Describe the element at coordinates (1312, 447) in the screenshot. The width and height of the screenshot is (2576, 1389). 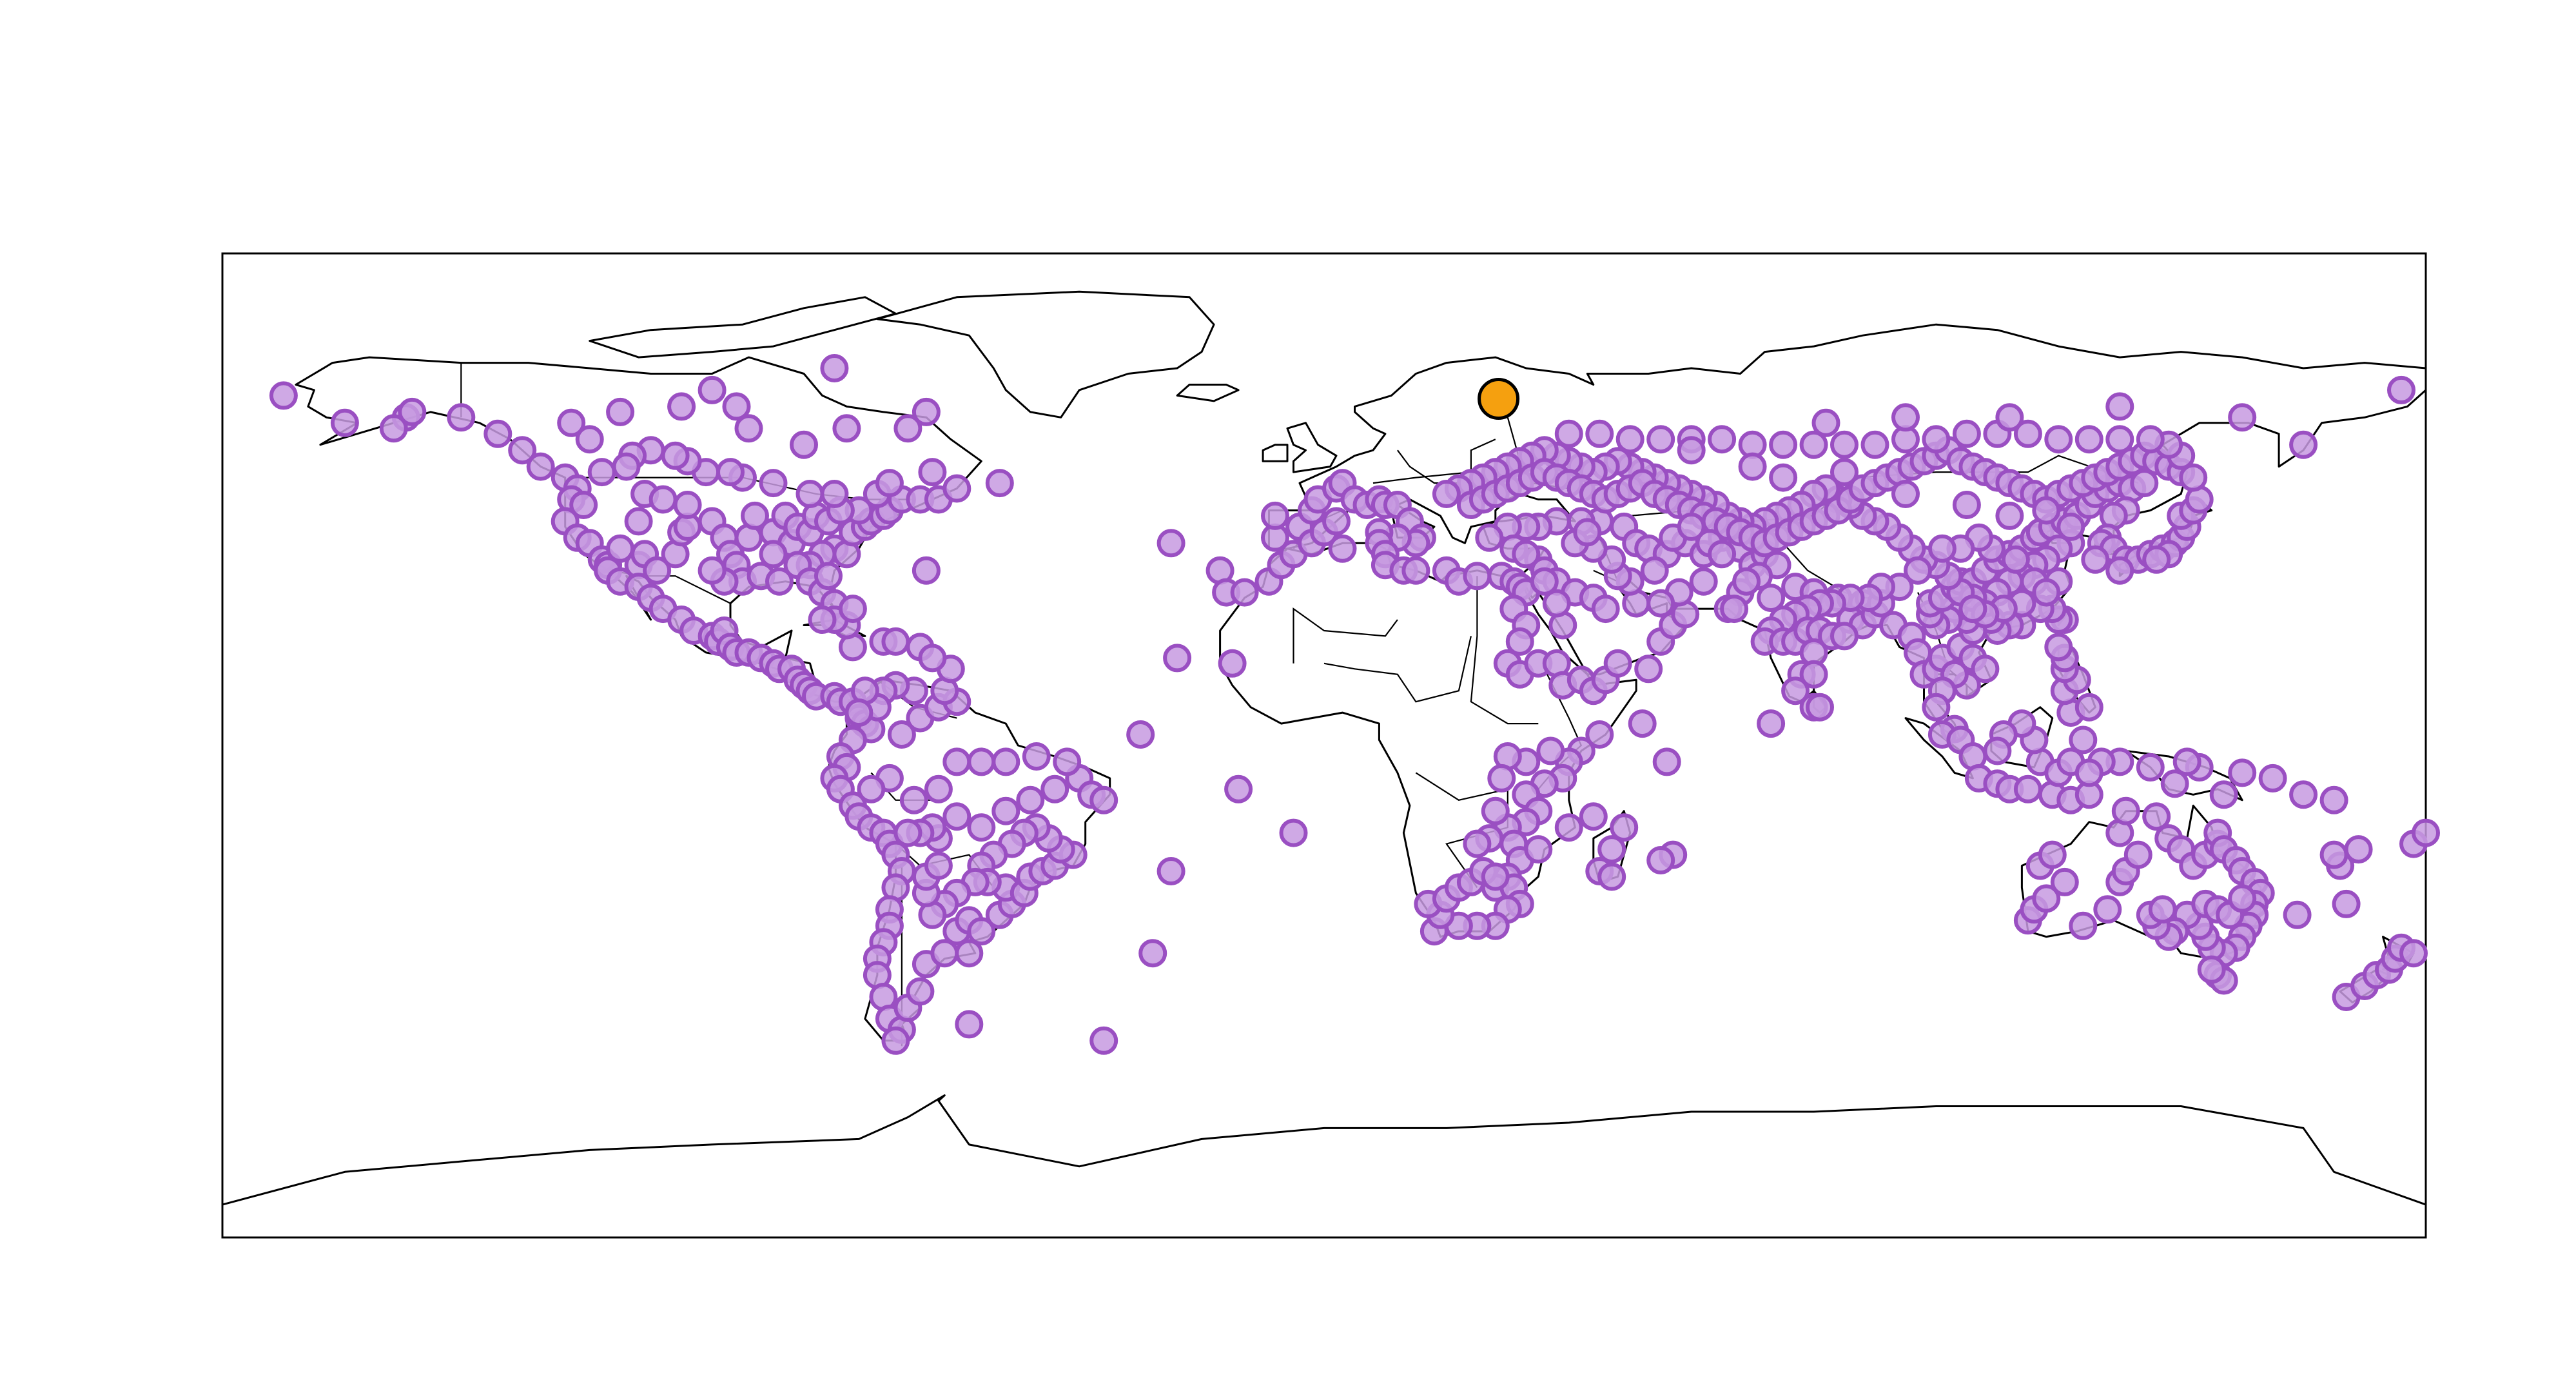
I see `uk-land` at that location.